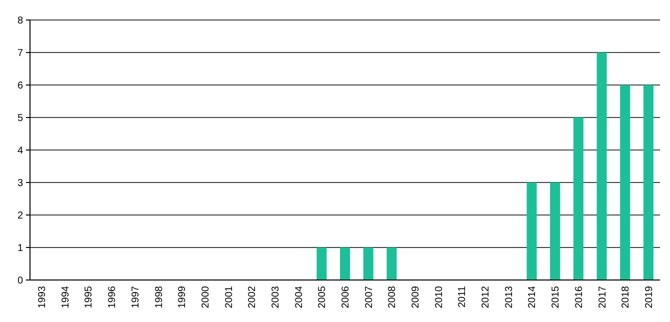 The width and height of the screenshot is (670, 322). What do you see at coordinates (229, 297) in the screenshot?
I see `x-tick-label: 2001` at bounding box center [229, 297].